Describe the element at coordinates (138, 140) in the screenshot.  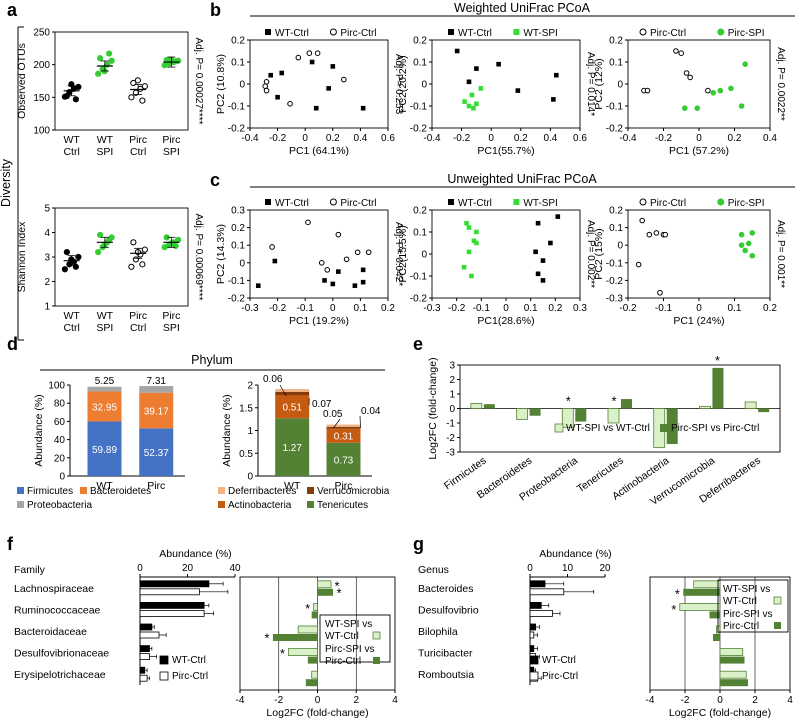
I see `category-label: Pirc` at that location.